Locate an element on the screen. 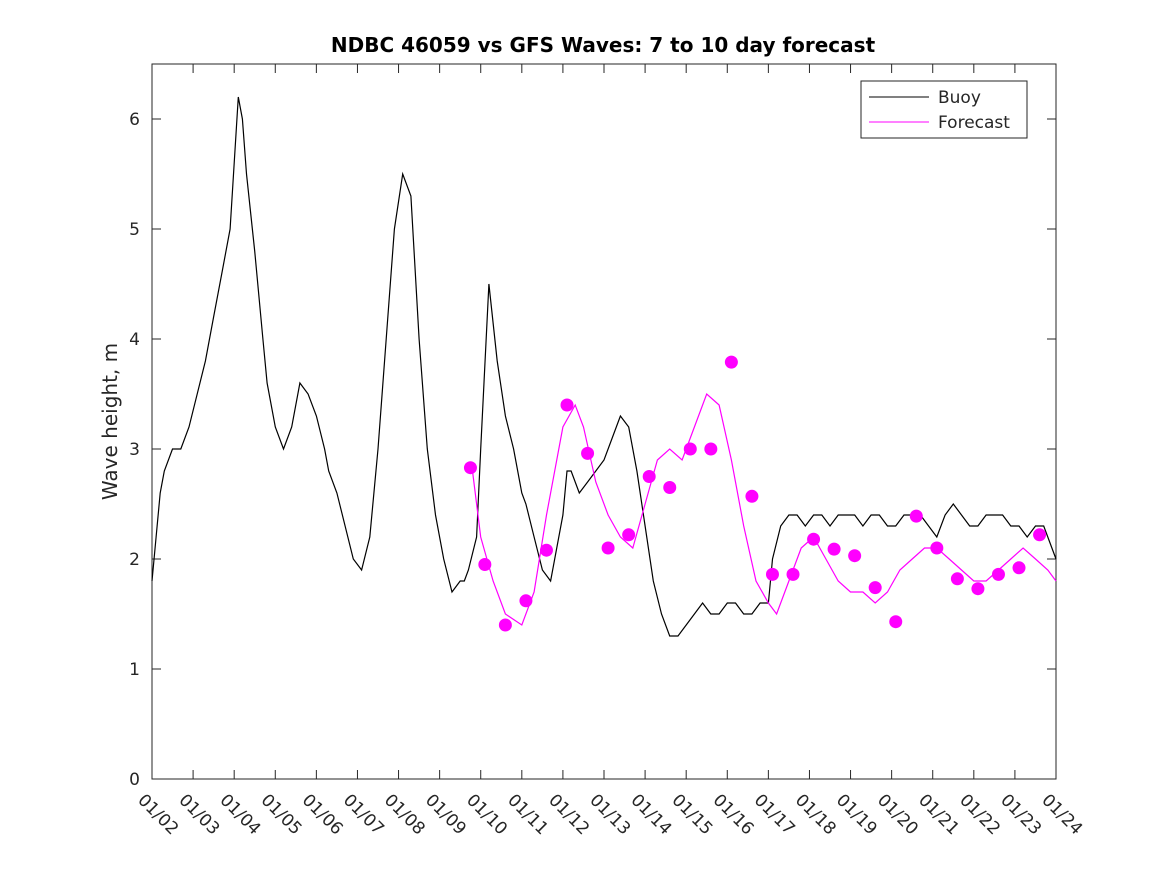 The image size is (1167, 875). y-tick-label: 2 is located at coordinates (134, 560).